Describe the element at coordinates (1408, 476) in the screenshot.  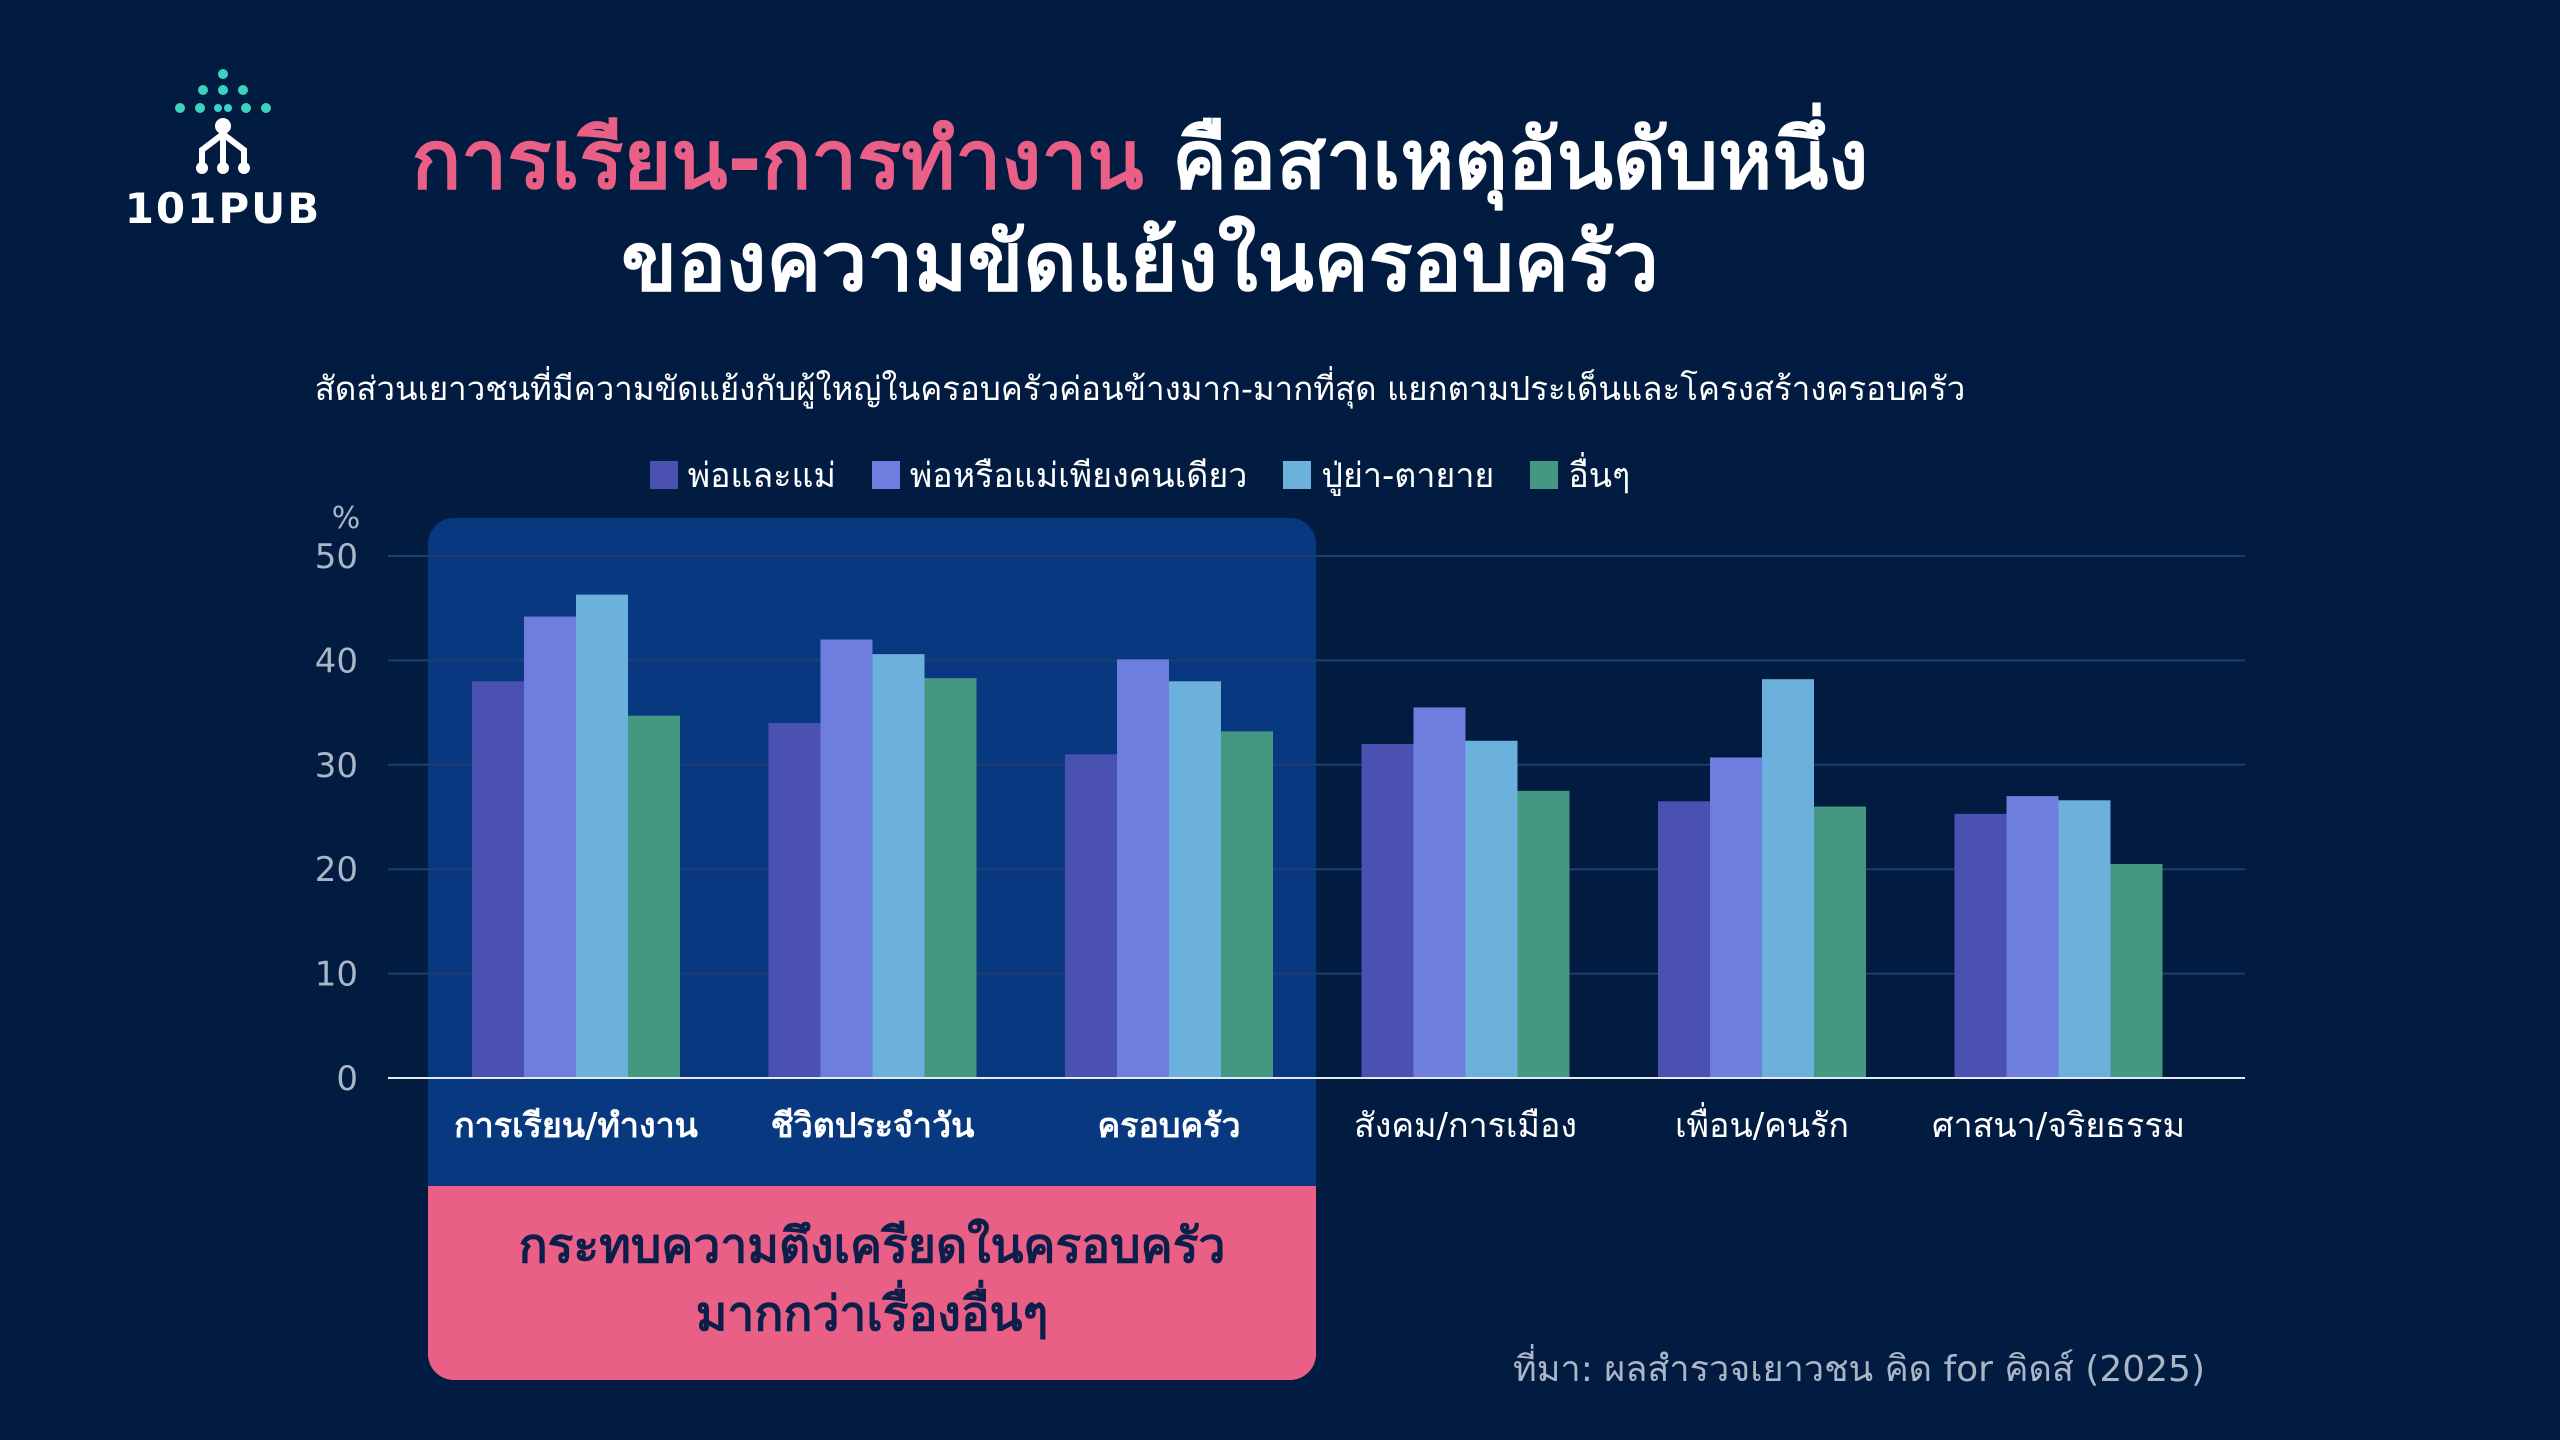
I see `legend-label: ปู่ย่า-ตายาย` at that location.